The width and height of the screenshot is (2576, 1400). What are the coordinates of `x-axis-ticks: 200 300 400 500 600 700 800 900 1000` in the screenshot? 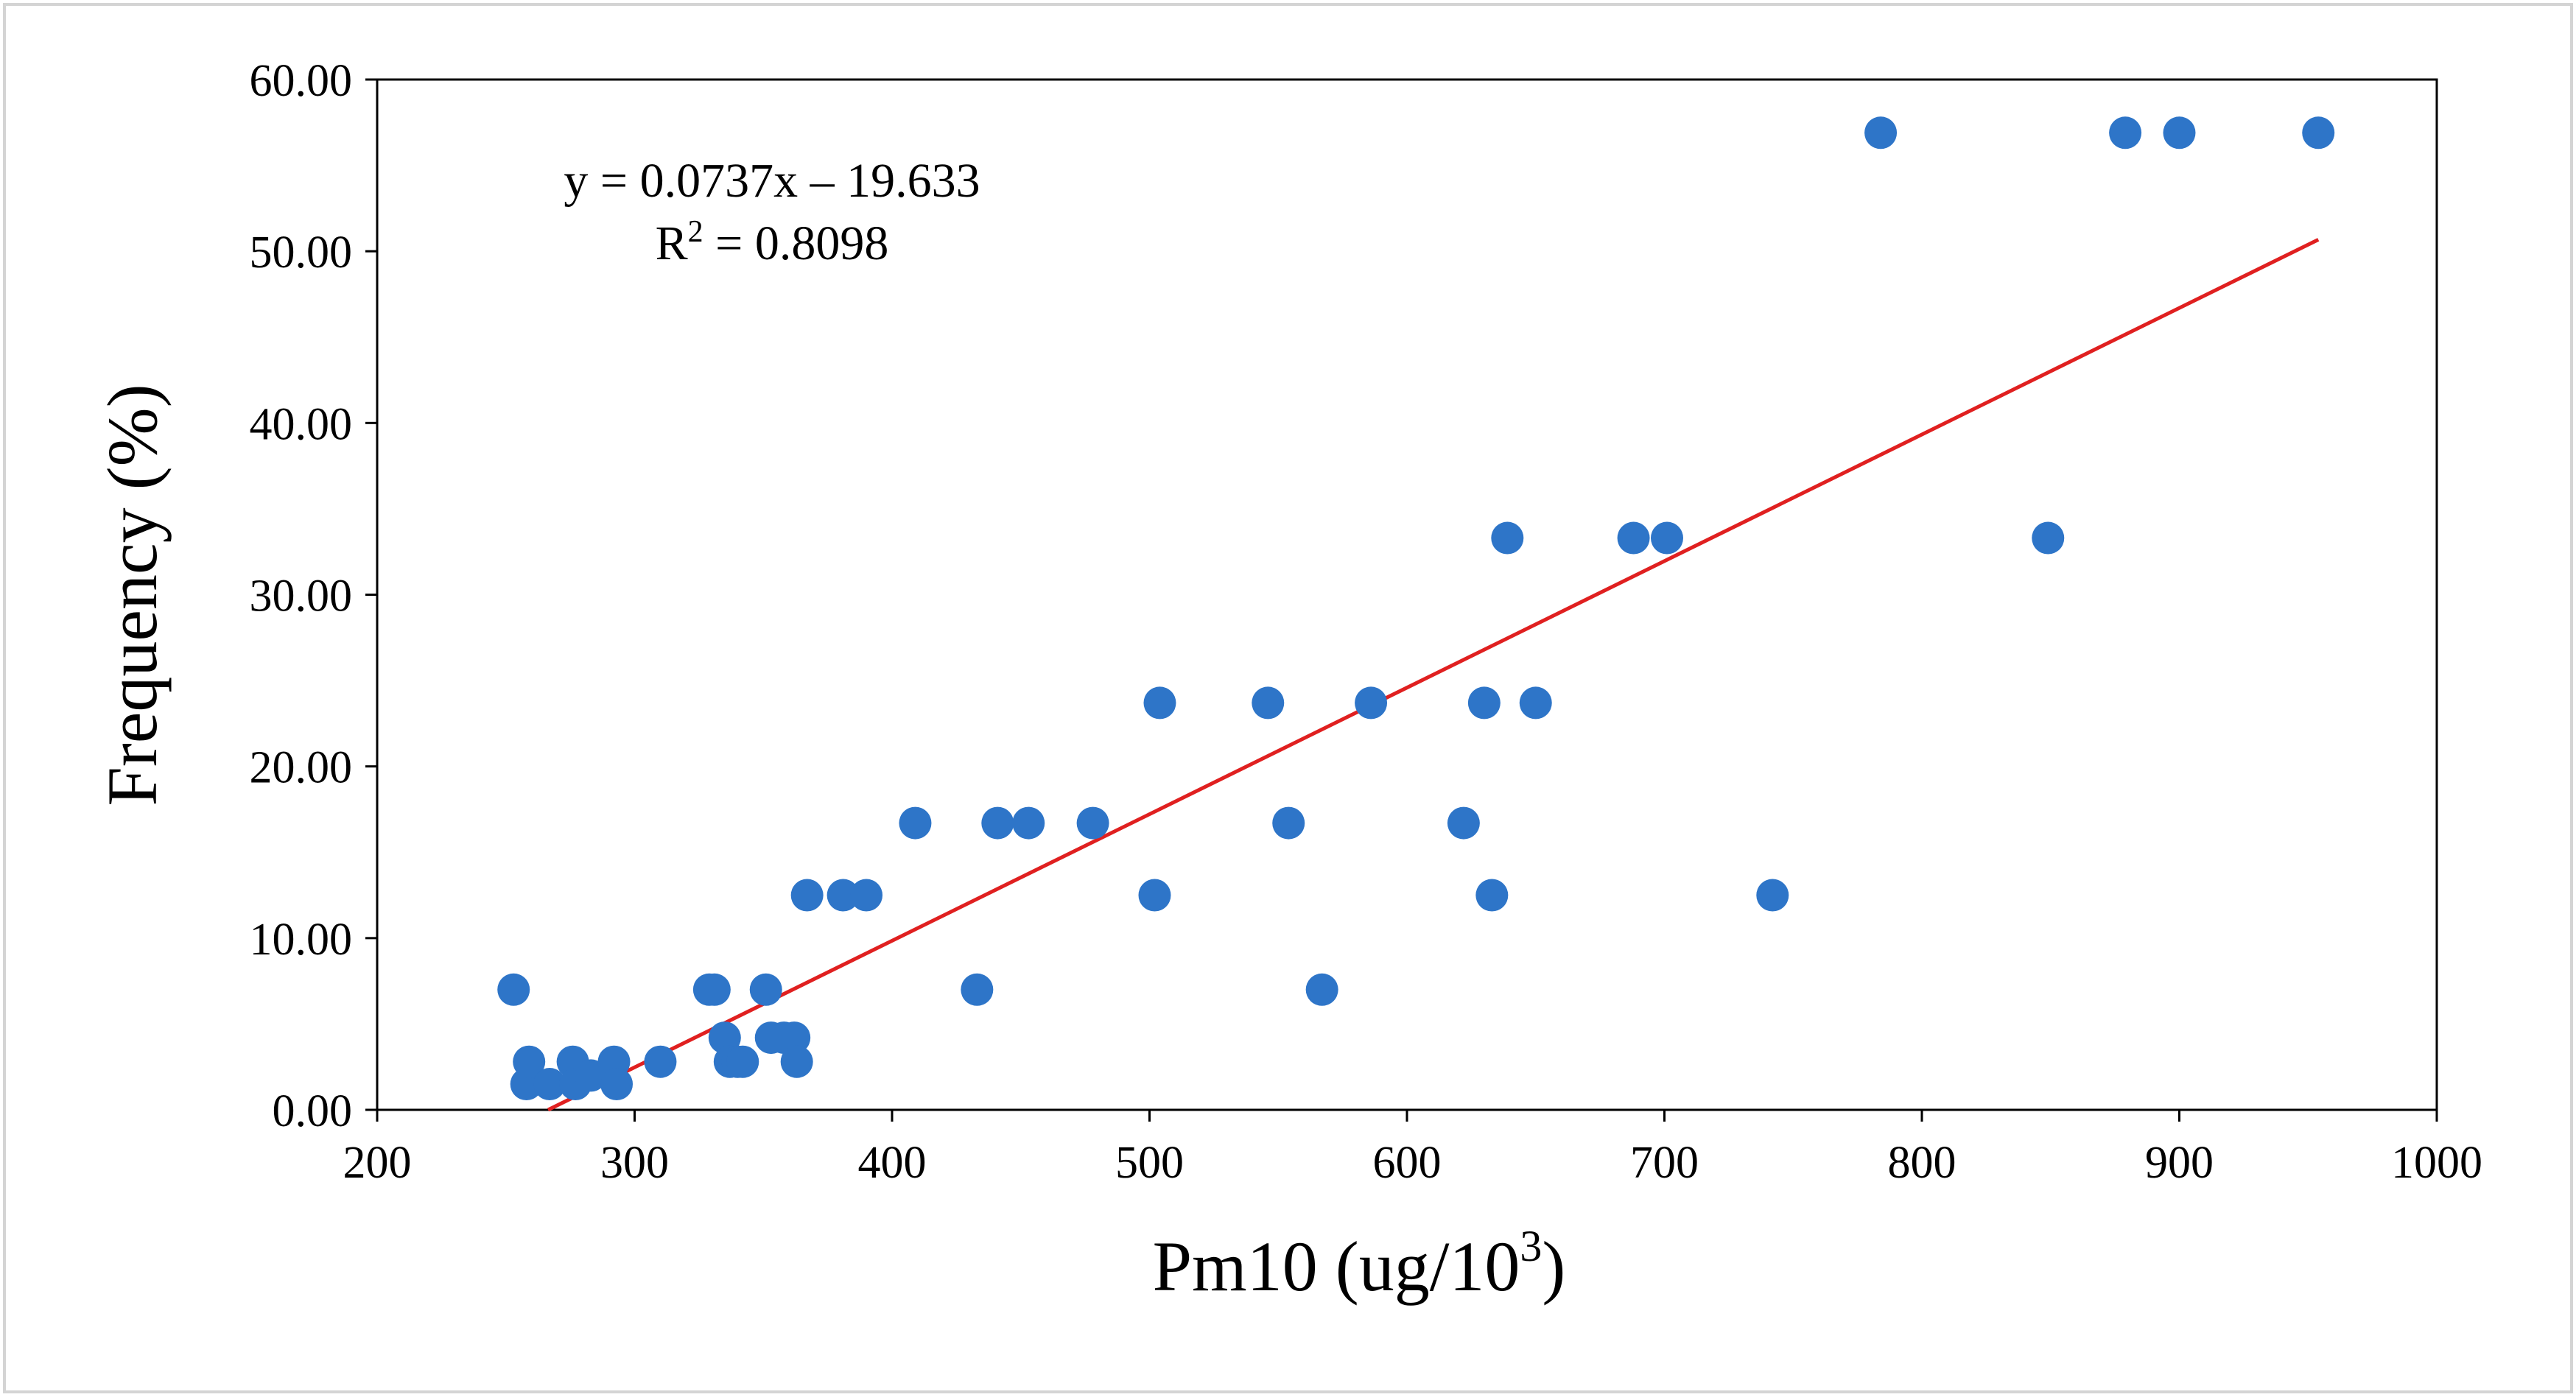 It's located at (1412, 1149).